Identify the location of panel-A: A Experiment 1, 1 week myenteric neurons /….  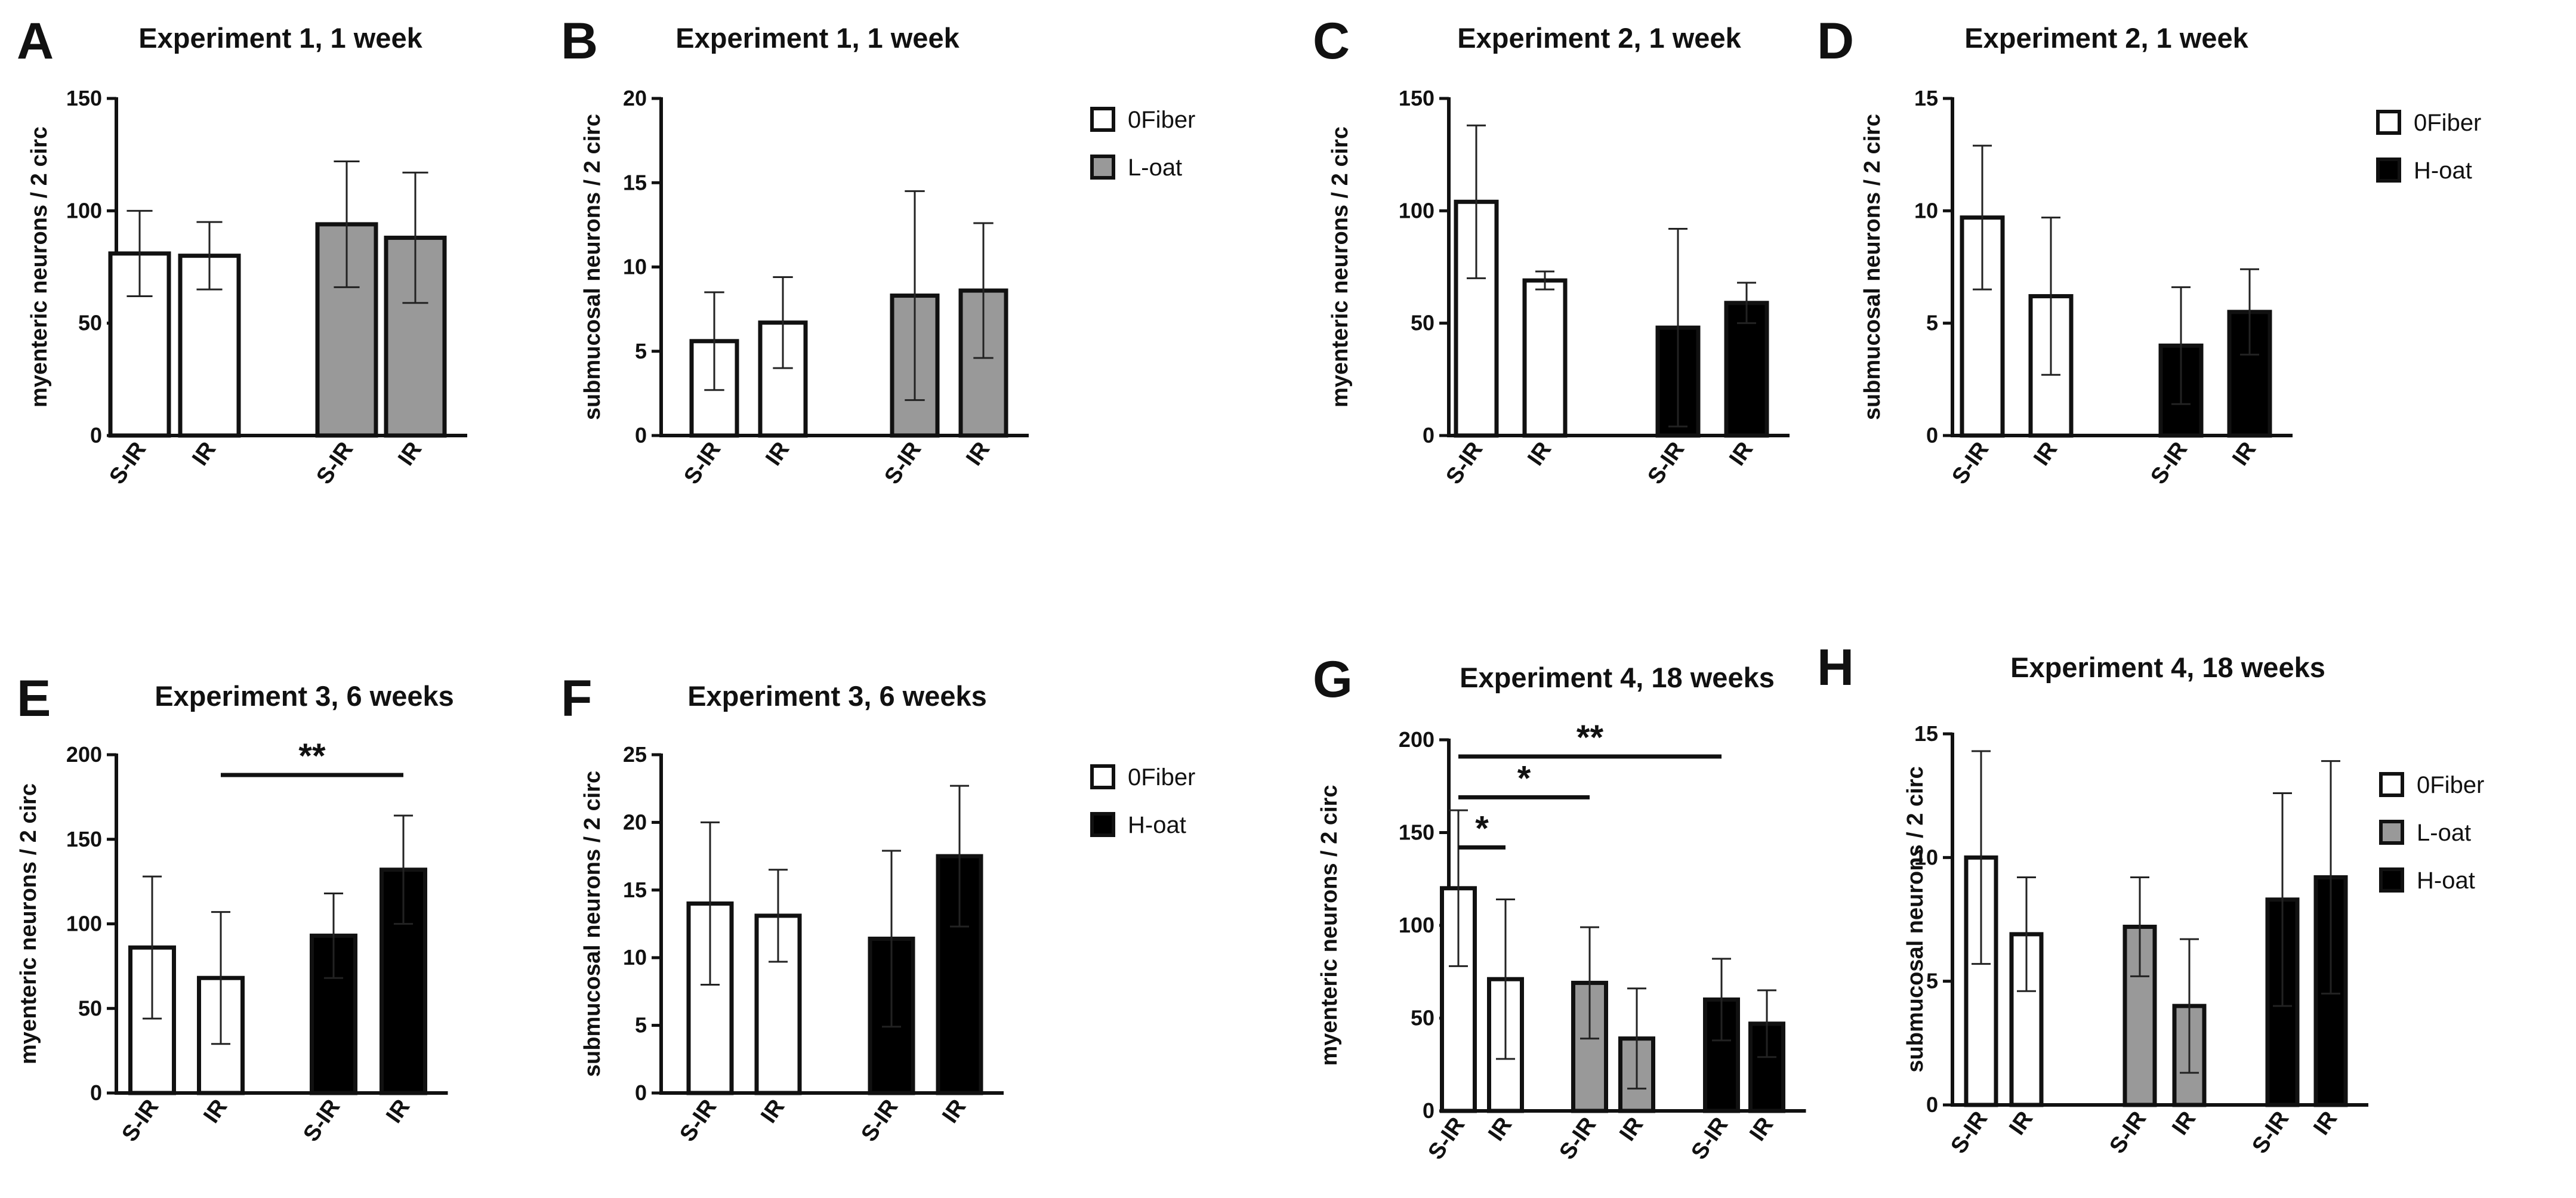
(242, 251).